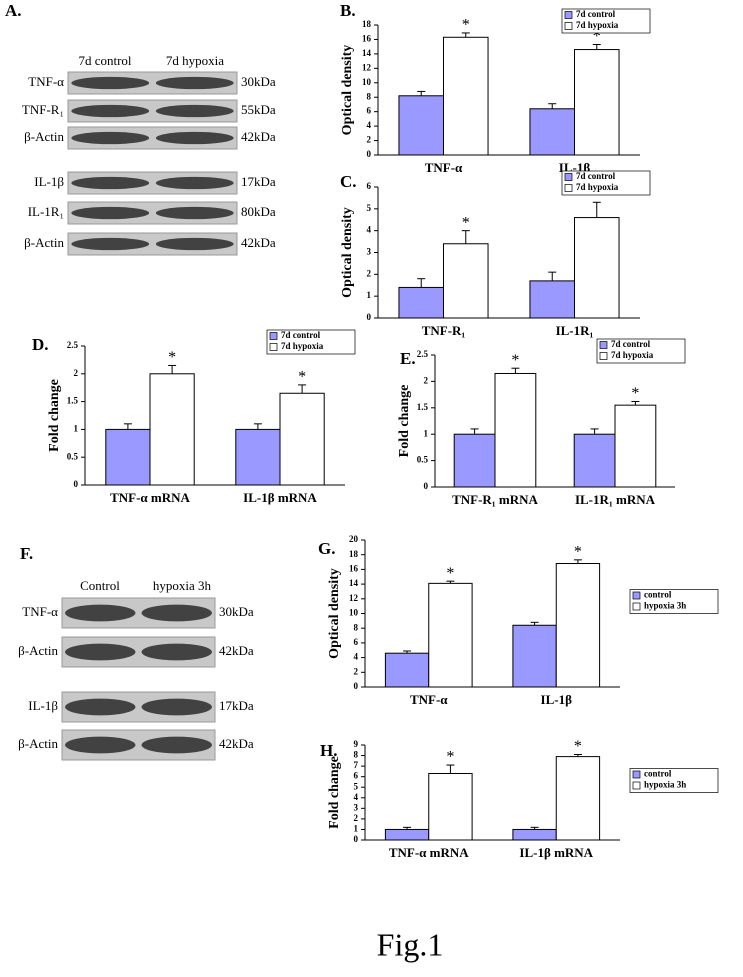  I want to click on size-label: 80kDa, so click(258, 211).